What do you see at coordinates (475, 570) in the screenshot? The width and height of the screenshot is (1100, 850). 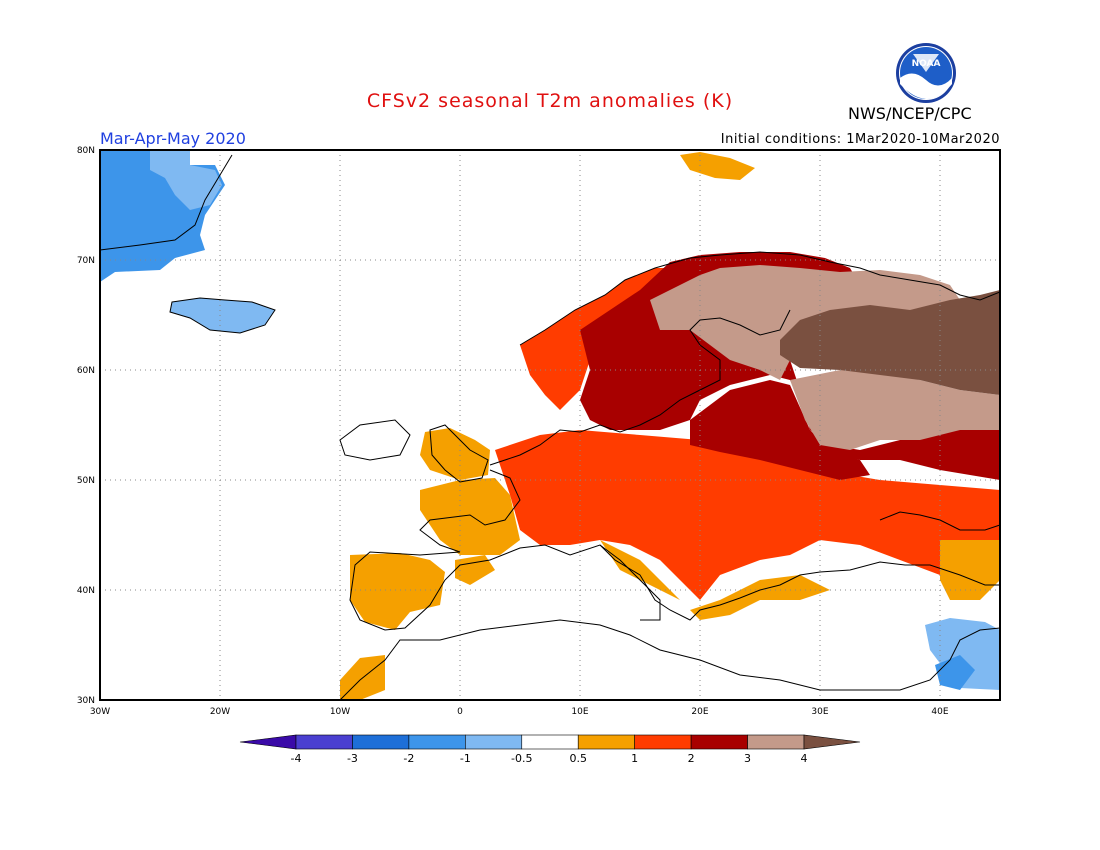 I see `region-iberia-east` at bounding box center [475, 570].